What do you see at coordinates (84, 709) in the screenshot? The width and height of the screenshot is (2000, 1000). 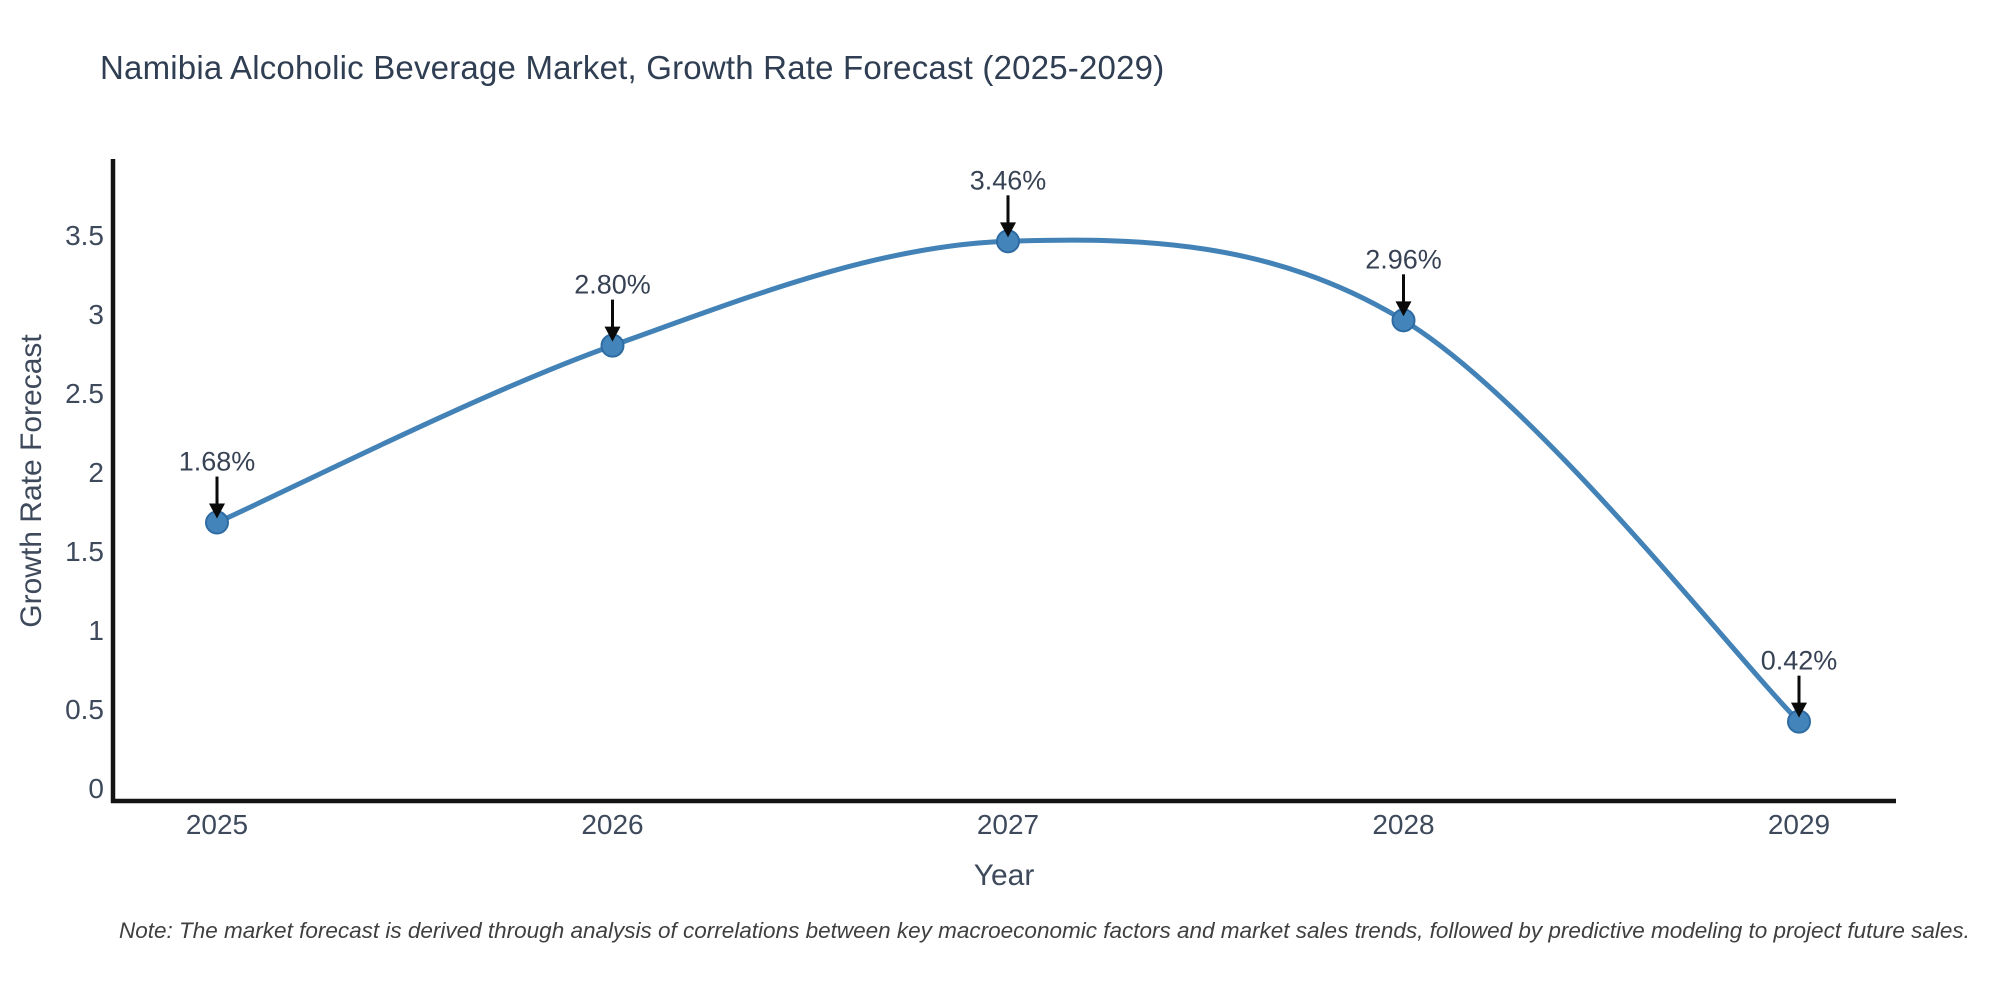 I see `y-tick-label: 0.5` at bounding box center [84, 709].